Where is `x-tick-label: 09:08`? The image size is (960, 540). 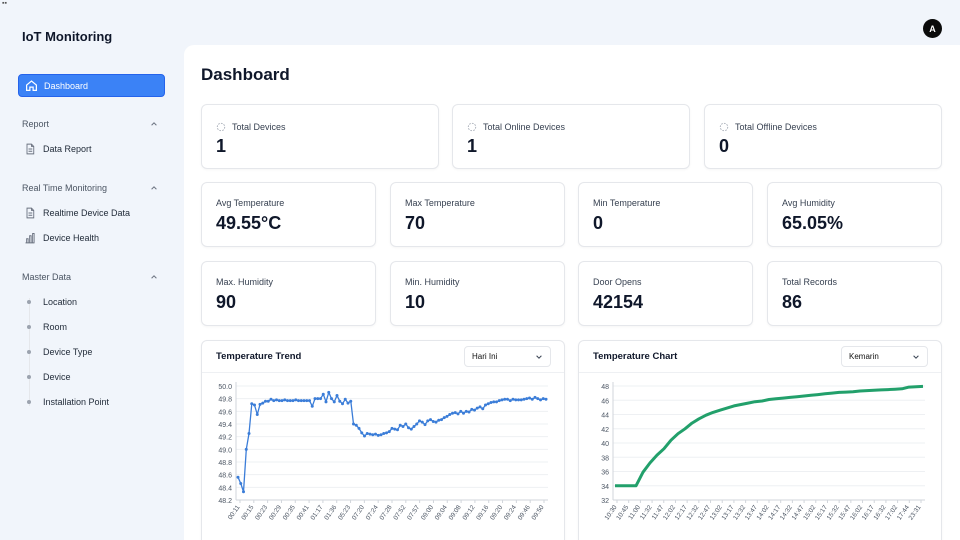 x-tick-label: 09:08 is located at coordinates (455, 513).